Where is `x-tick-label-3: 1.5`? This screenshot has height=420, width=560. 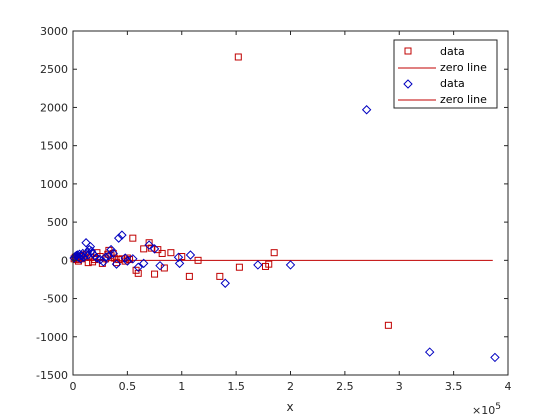 x-tick-label-3: 1.5 is located at coordinates (236, 386).